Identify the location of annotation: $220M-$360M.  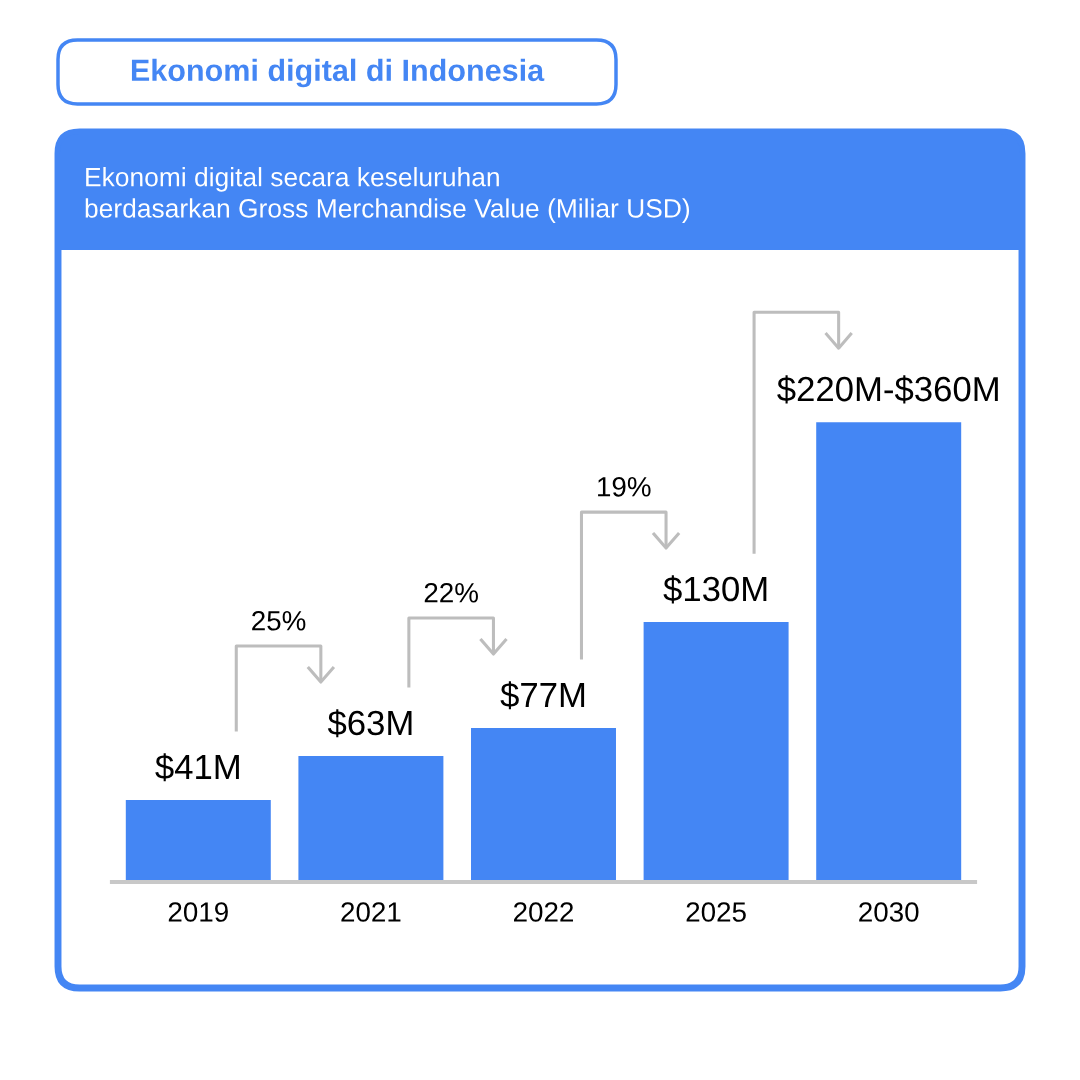
(887, 389).